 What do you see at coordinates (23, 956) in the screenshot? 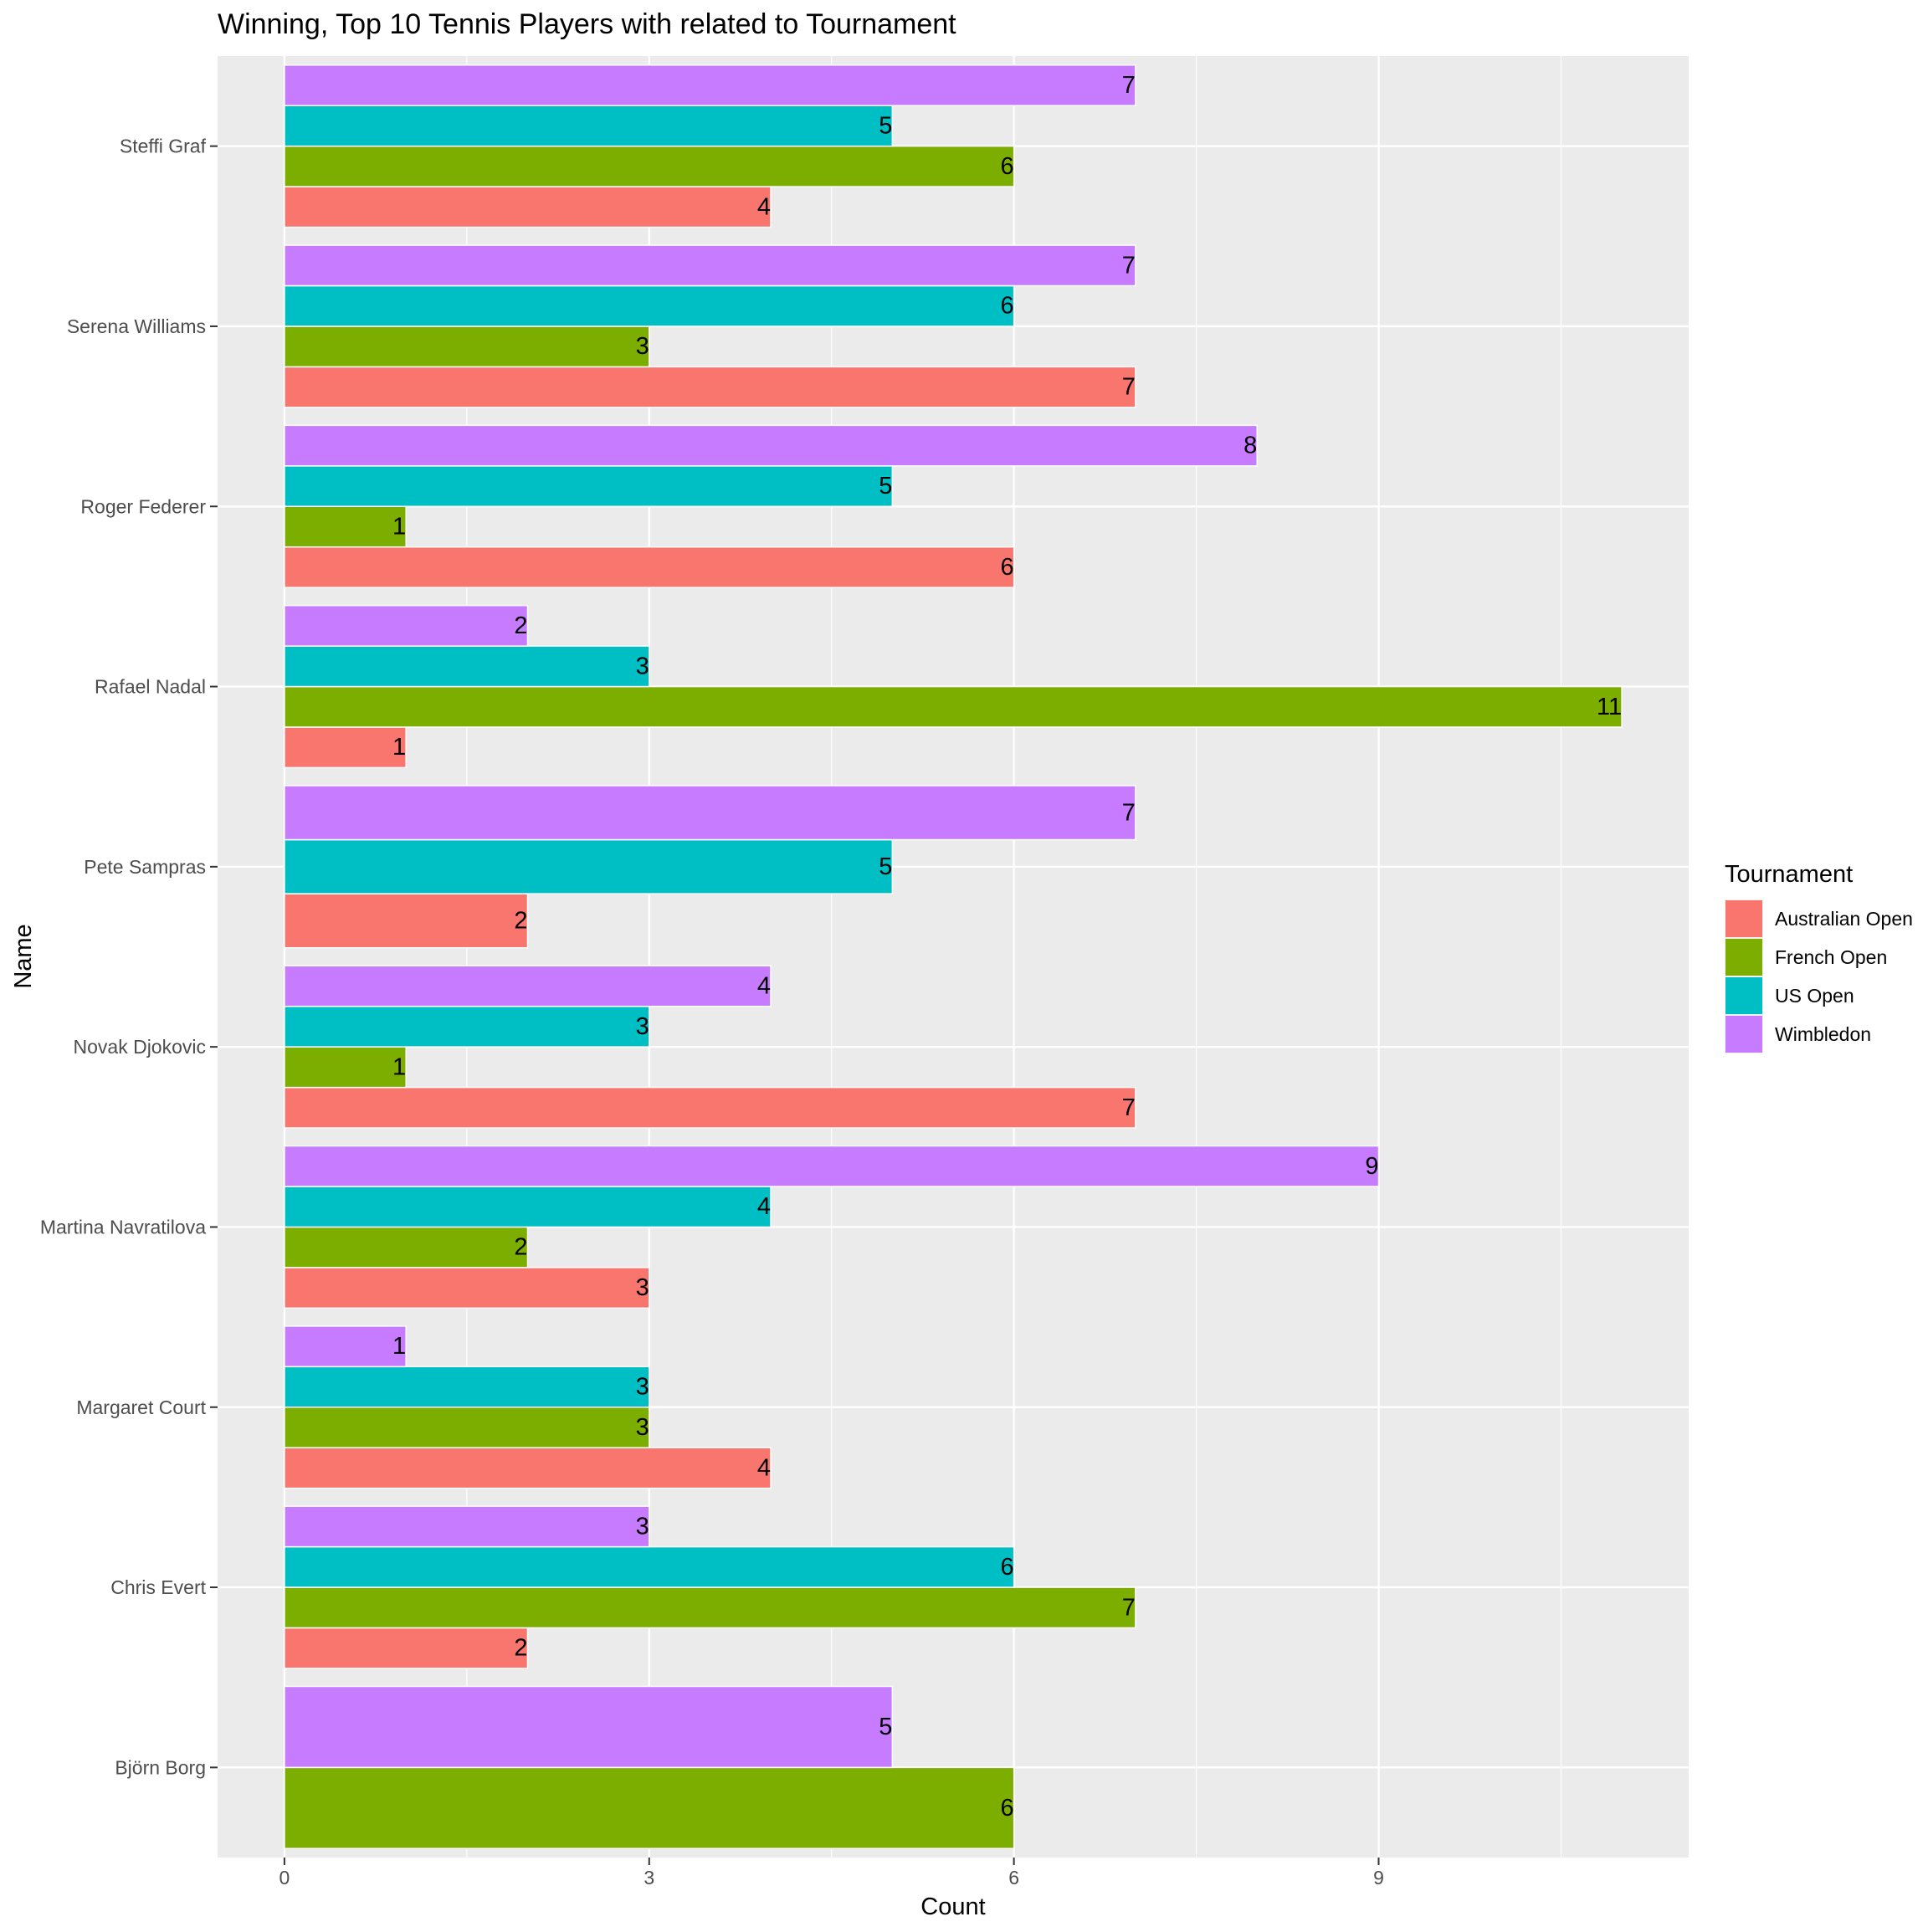
I see `y-axis-title: Name` at bounding box center [23, 956].